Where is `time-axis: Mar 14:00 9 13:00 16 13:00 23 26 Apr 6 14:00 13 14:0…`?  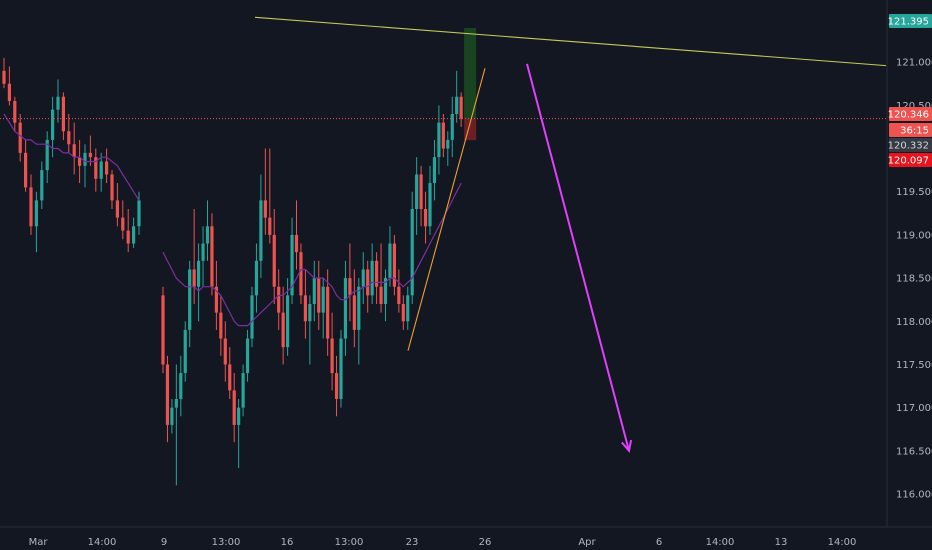 time-axis: Mar 14:00 9 13:00 16 13:00 23 26 Apr 6 14:00 13 14:0… is located at coordinates (443, 542).